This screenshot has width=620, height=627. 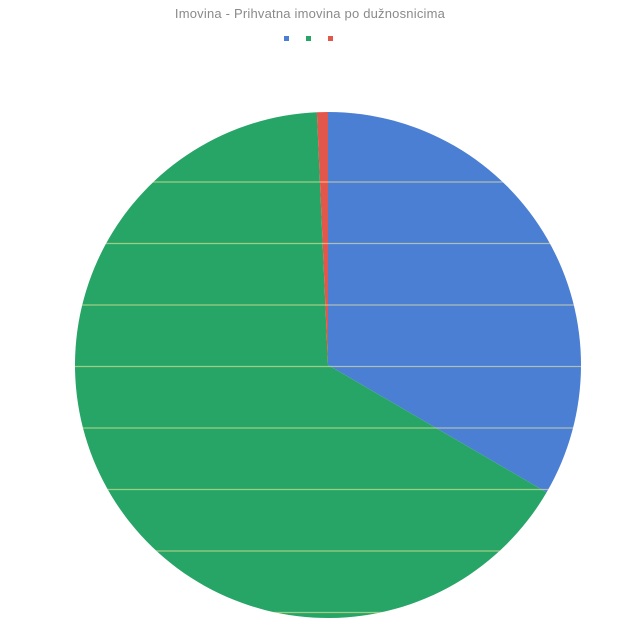 I want to click on pie-slice, so click(x=322, y=238).